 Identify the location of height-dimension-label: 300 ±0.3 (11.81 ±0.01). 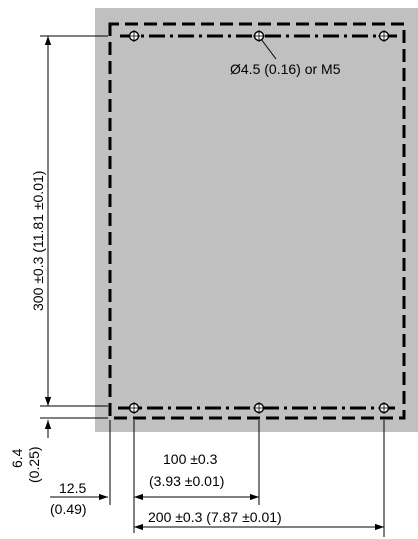
(38, 241).